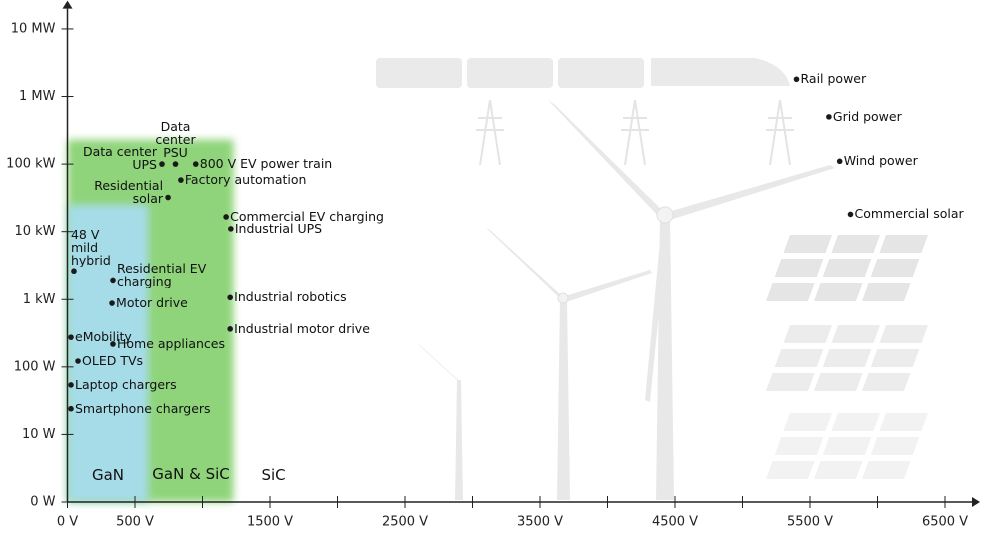 The width and height of the screenshot is (981, 540). I want to click on region-label-box: GaN, so click(108, 475).